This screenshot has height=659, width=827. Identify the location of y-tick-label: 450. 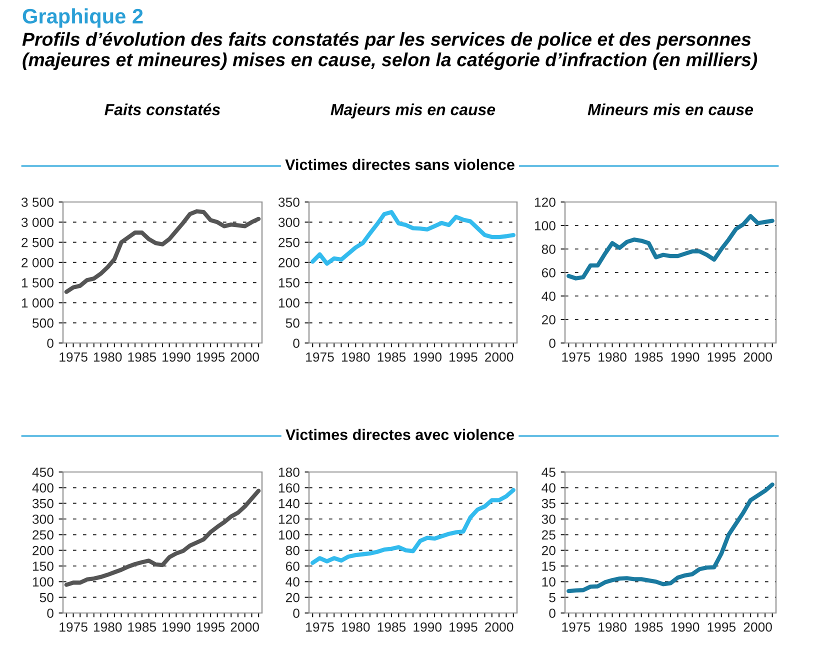
(43, 472).